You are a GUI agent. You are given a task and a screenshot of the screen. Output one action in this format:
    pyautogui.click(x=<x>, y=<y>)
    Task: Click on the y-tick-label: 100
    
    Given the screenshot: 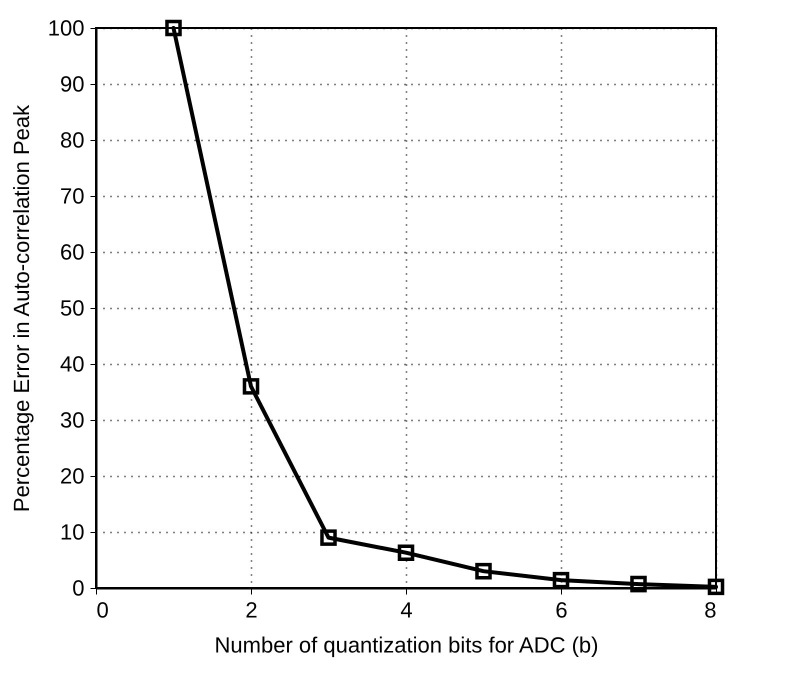 What is the action you would take?
    pyautogui.click(x=66, y=28)
    